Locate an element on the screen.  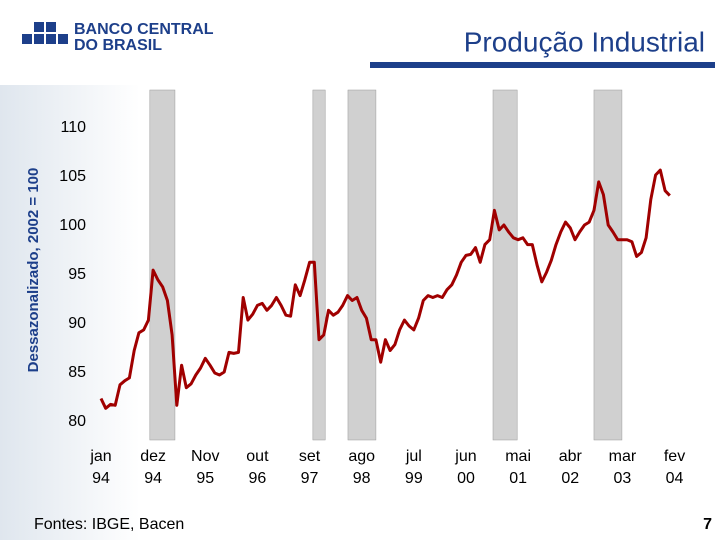
y-tick-label: 90 is located at coordinates (77, 323).